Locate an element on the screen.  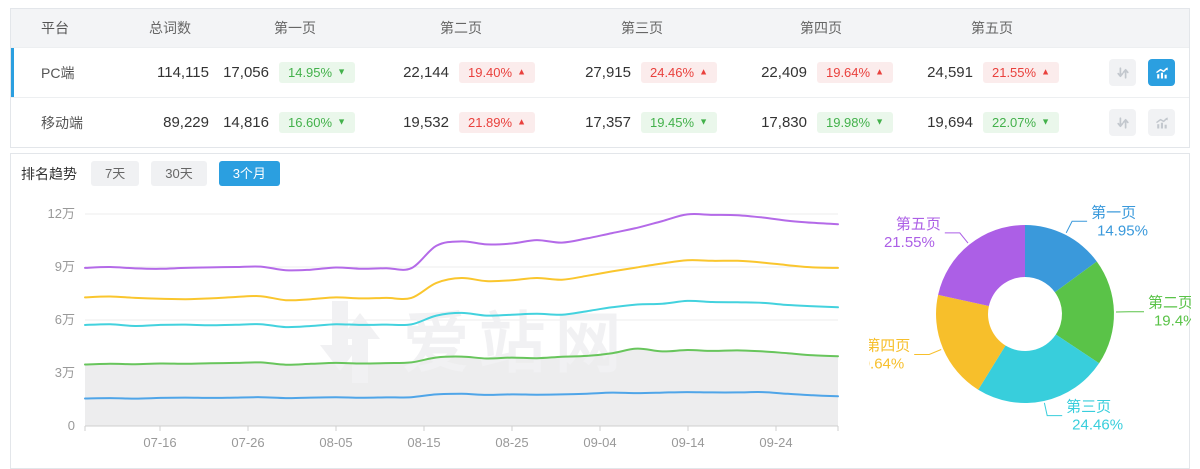
change-badge: 19.45% ▼ is located at coordinates (678, 122).